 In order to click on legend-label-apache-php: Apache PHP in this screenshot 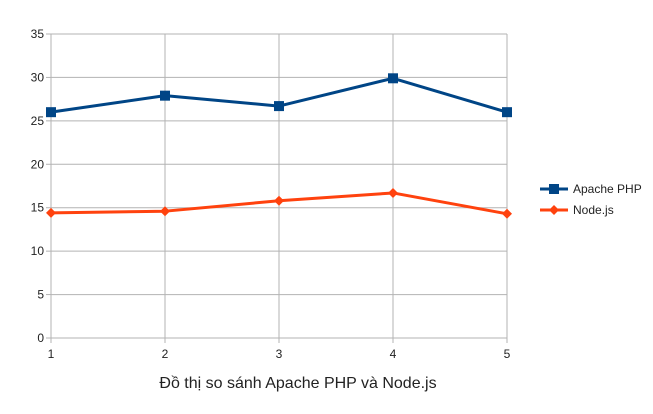, I will do `click(607, 189)`.